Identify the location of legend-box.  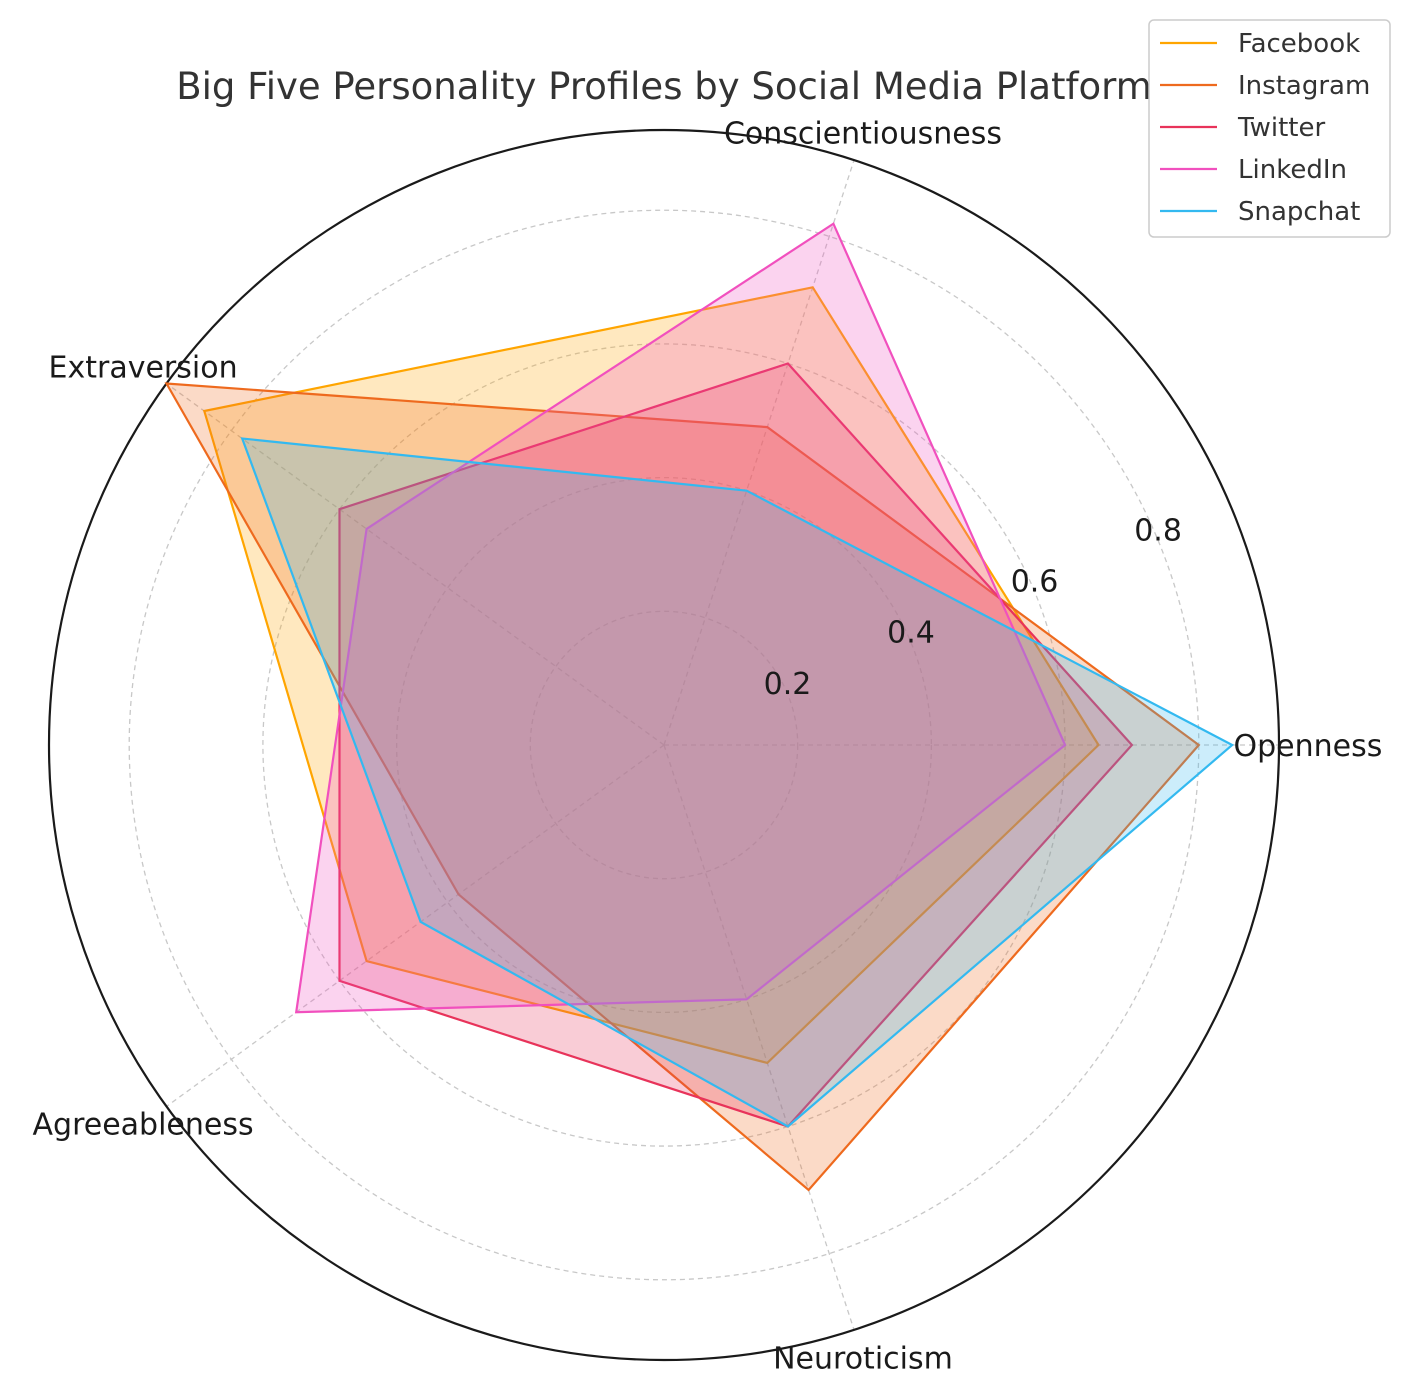
(1269, 128).